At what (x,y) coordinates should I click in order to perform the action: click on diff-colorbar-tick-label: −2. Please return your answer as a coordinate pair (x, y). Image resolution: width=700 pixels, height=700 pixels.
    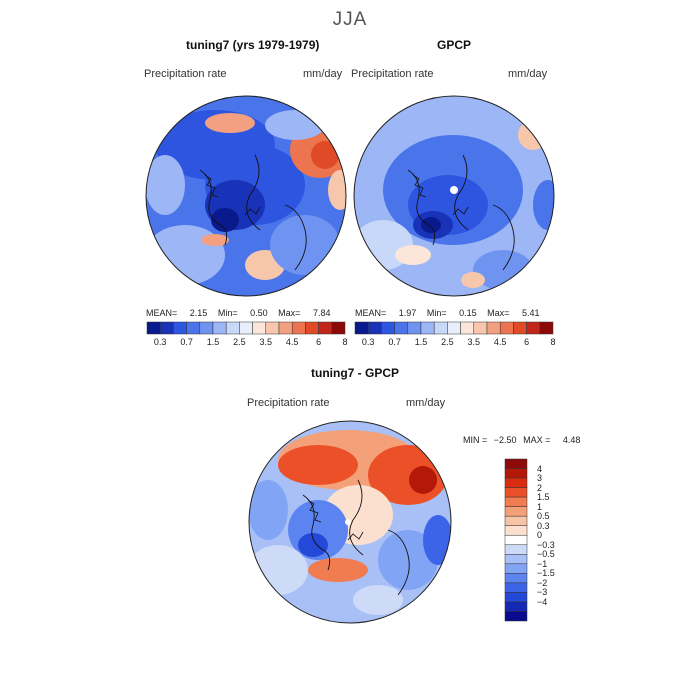
    Looking at the image, I should click on (542, 582).